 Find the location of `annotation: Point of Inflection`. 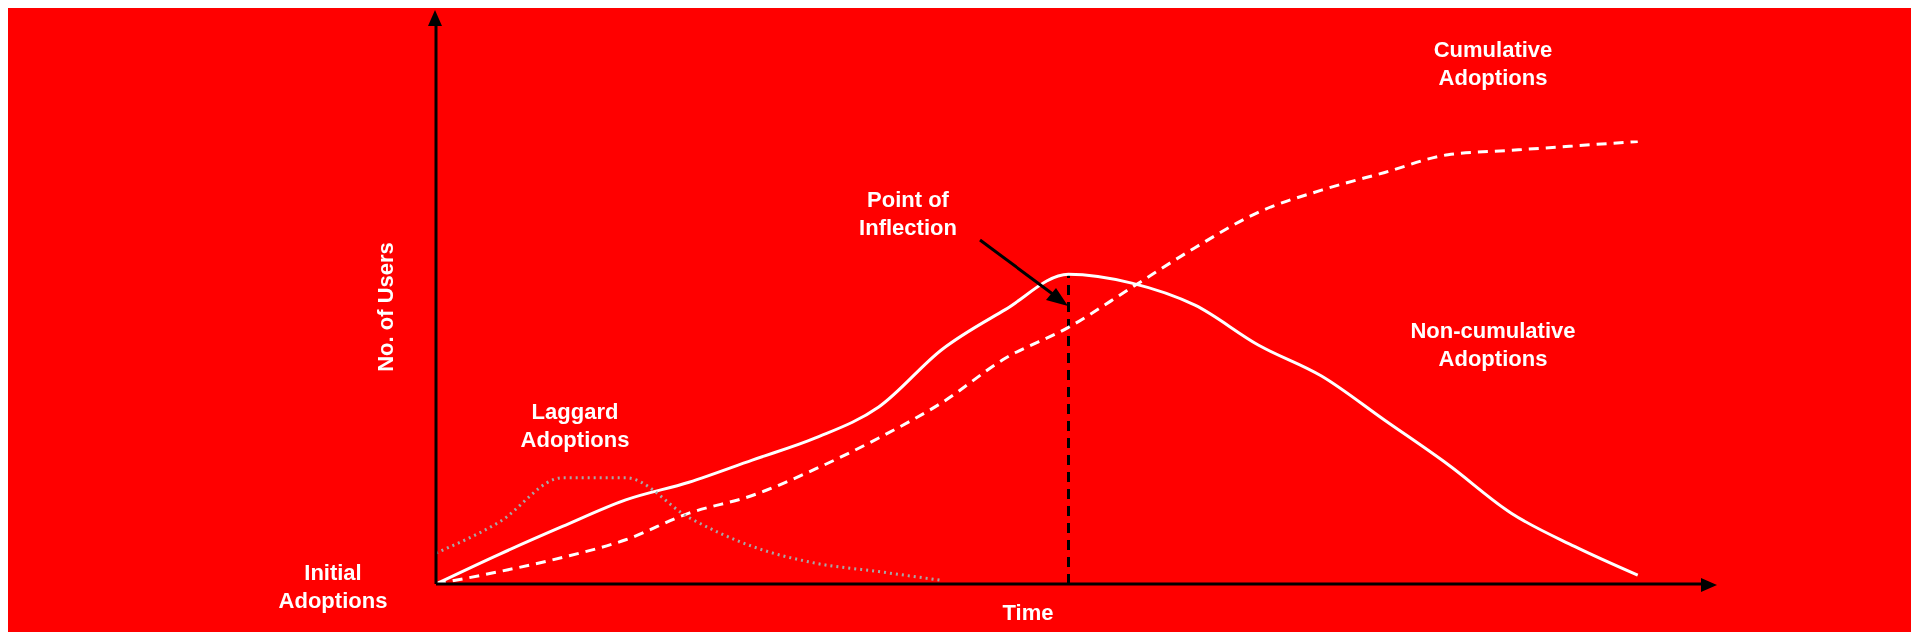

annotation: Point of Inflection is located at coordinates (908, 214).